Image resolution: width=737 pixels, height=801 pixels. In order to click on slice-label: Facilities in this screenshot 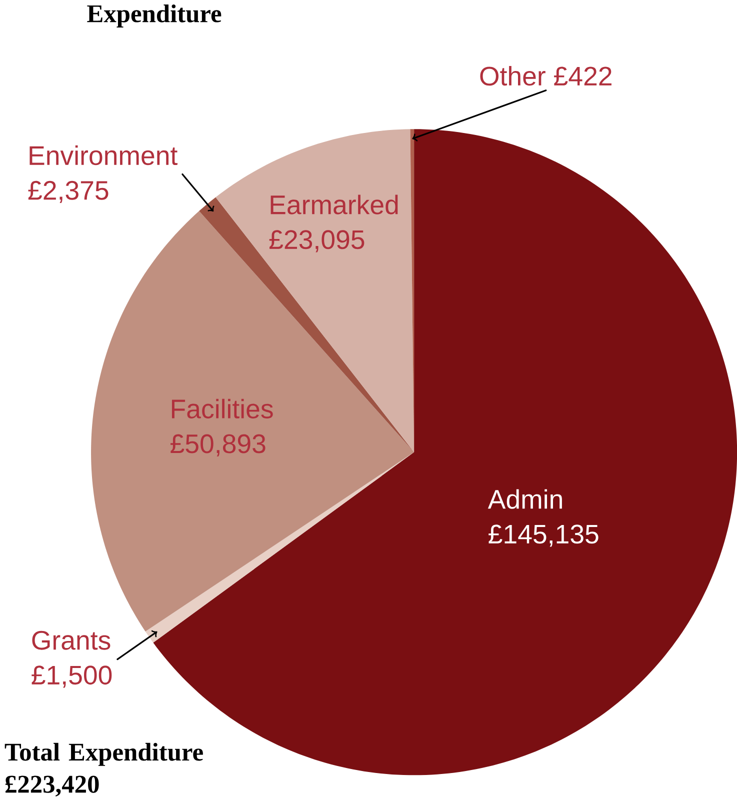, I will do `click(222, 408)`.